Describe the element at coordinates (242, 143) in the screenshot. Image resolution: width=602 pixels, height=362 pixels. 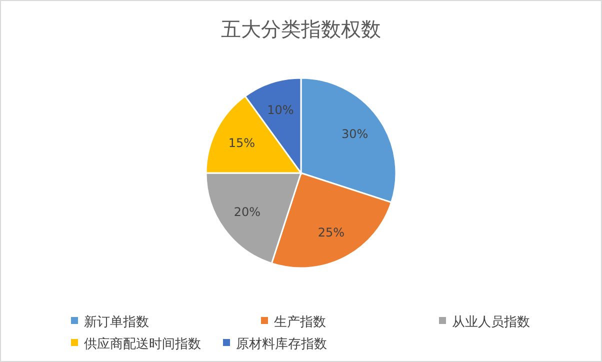
I see `data-label: 15%` at that location.